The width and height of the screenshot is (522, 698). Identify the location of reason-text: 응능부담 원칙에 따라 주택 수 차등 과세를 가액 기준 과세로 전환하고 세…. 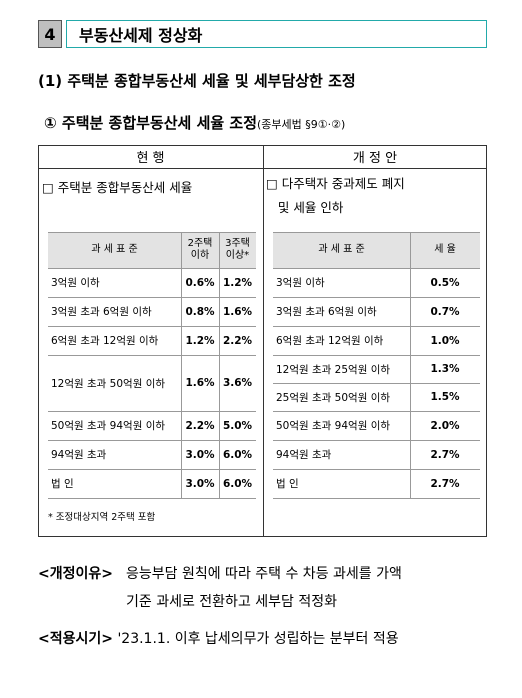
(264, 588).